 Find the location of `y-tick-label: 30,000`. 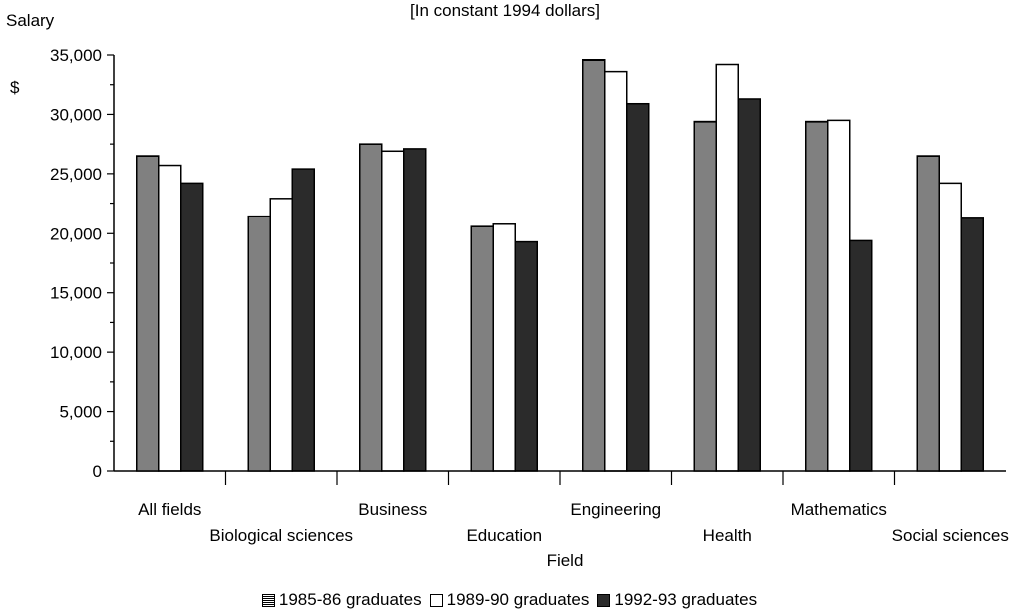

y-tick-label: 30,000 is located at coordinates (76, 114).